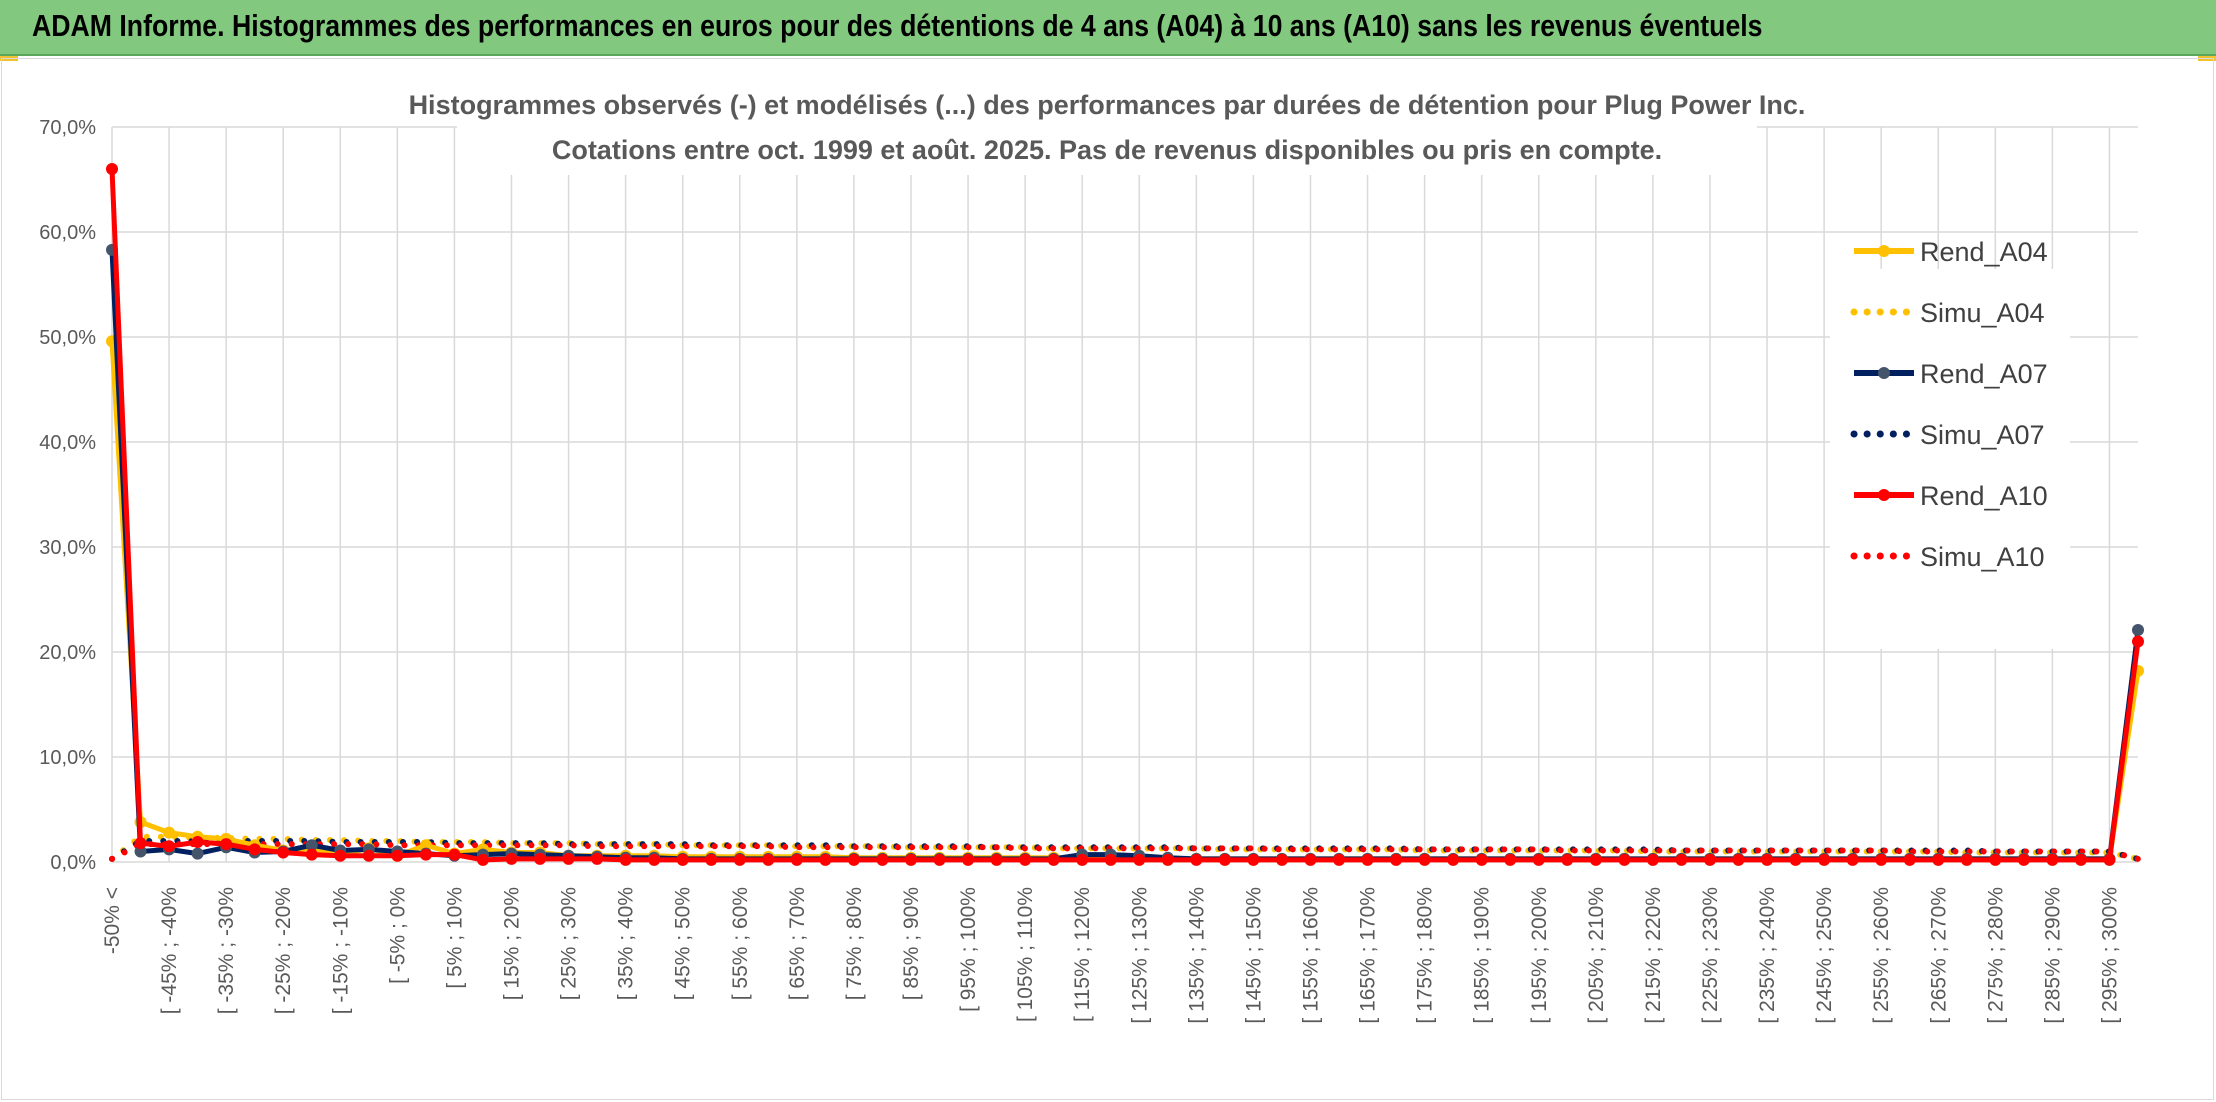 The width and height of the screenshot is (2216, 1102). Describe the element at coordinates (1982, 435) in the screenshot. I see `legend-label: Simu_A07` at that location.